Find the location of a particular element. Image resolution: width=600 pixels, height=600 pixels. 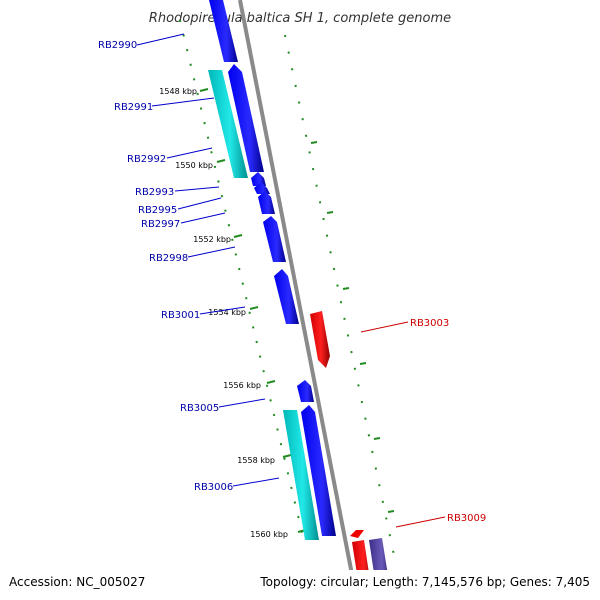

gene-label-rb3005: RB3005 is located at coordinates (199, 408).